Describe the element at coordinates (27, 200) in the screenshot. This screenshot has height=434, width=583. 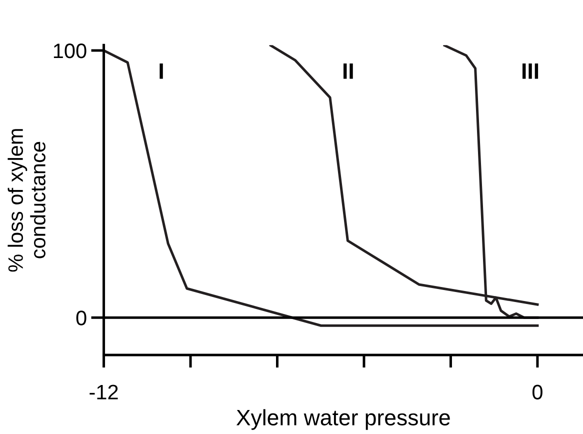
I see `y-axis-title: % loss of xylem conductance` at that location.